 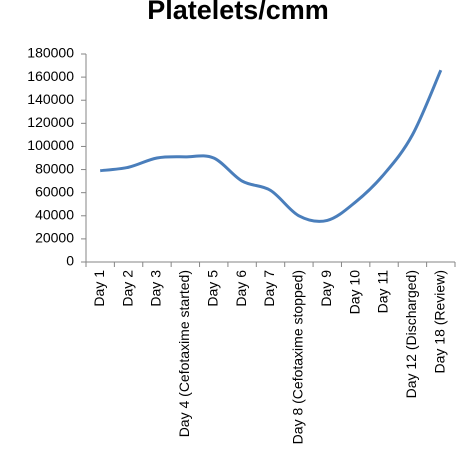 I want to click on y-tick-label: 160000, so click(x=50, y=76).